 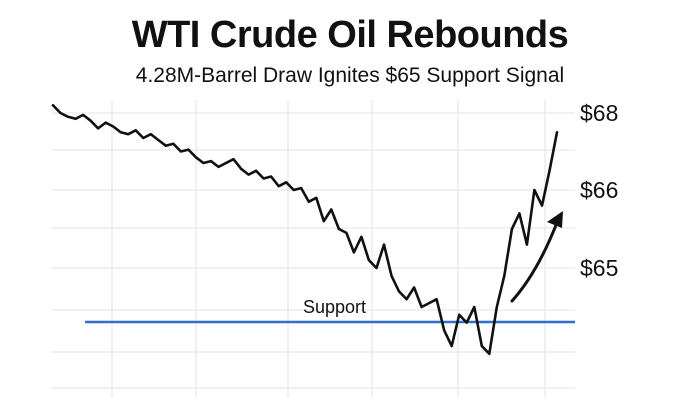 I want to click on y-tick-label: $68, so click(x=599, y=113).